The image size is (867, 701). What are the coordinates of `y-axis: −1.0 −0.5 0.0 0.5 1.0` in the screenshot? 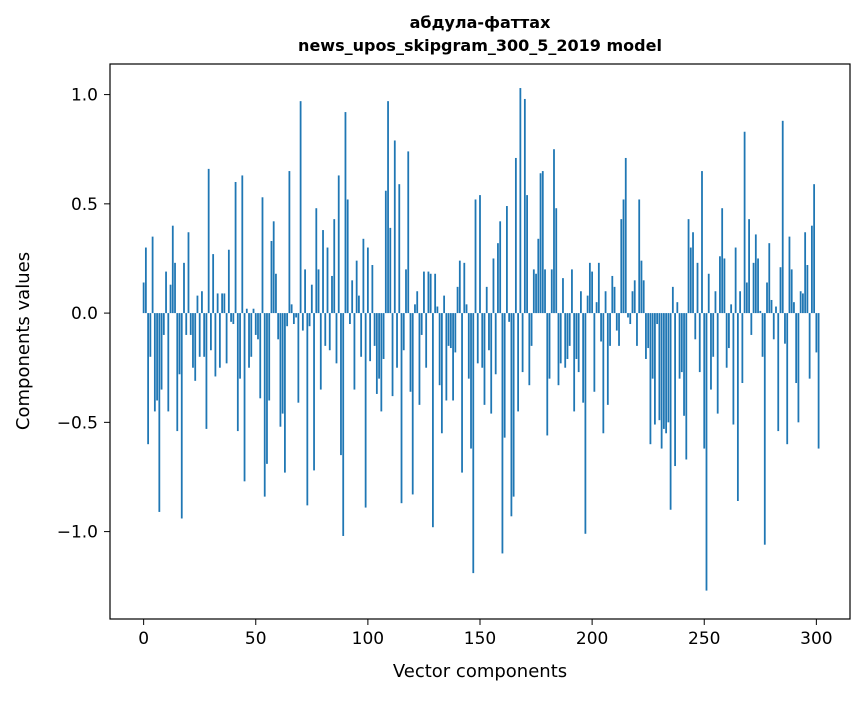 It's located at (83, 314).